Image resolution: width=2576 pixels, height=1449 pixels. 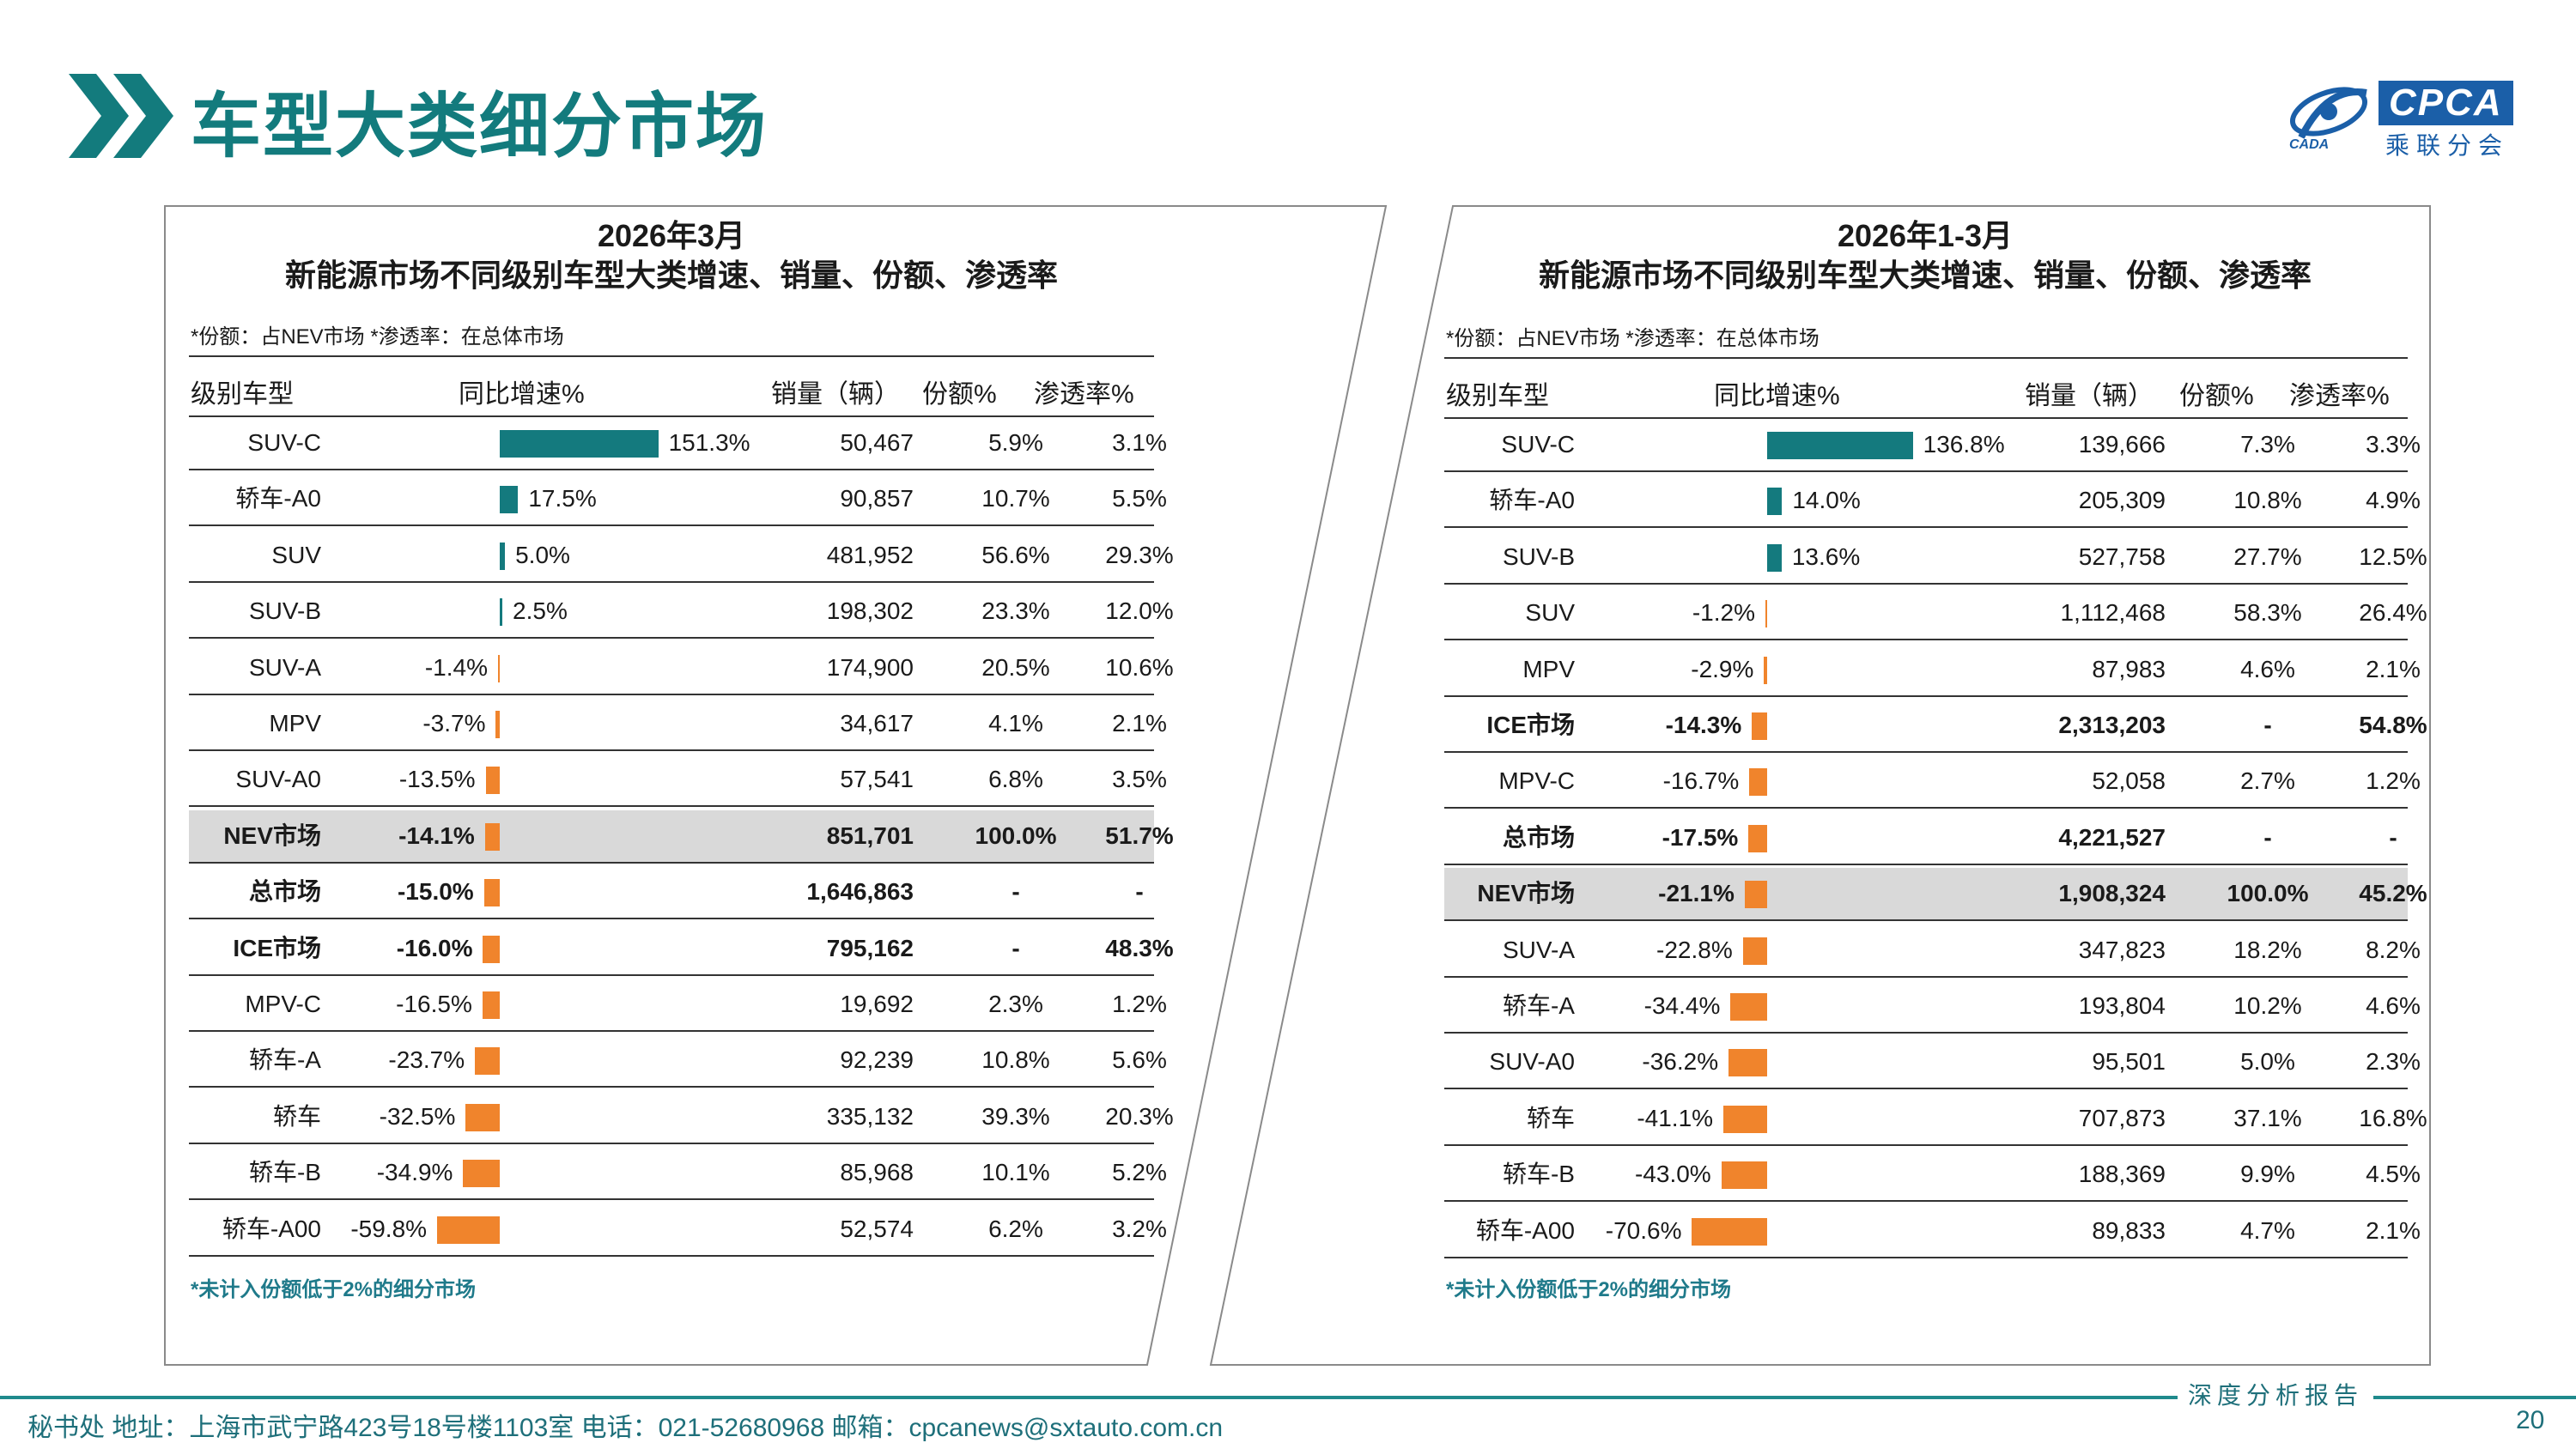 I want to click on sales-value: 50,467, so click(x=877, y=442).